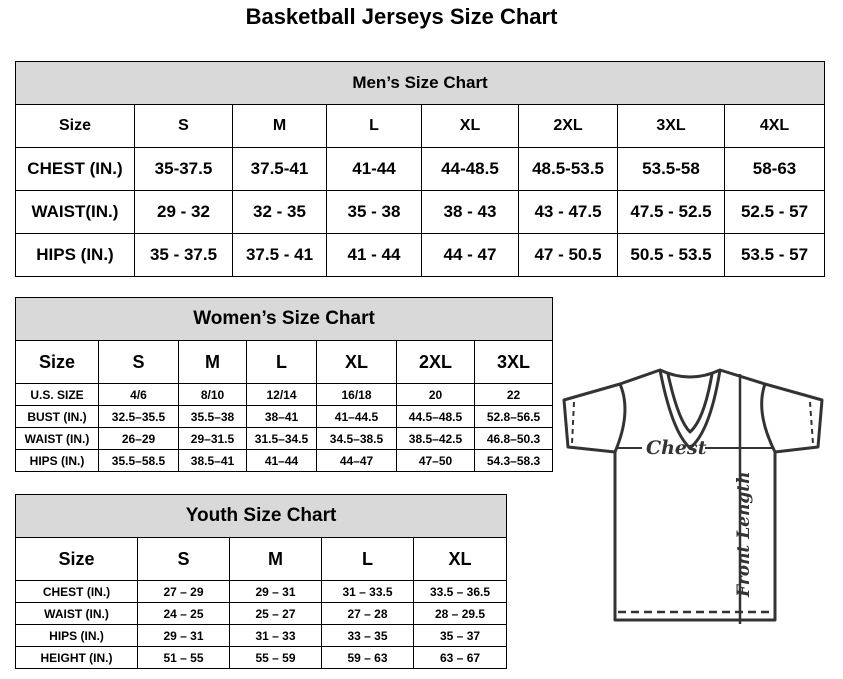  I want to click on value-cell: 53.5-58, so click(671, 169).